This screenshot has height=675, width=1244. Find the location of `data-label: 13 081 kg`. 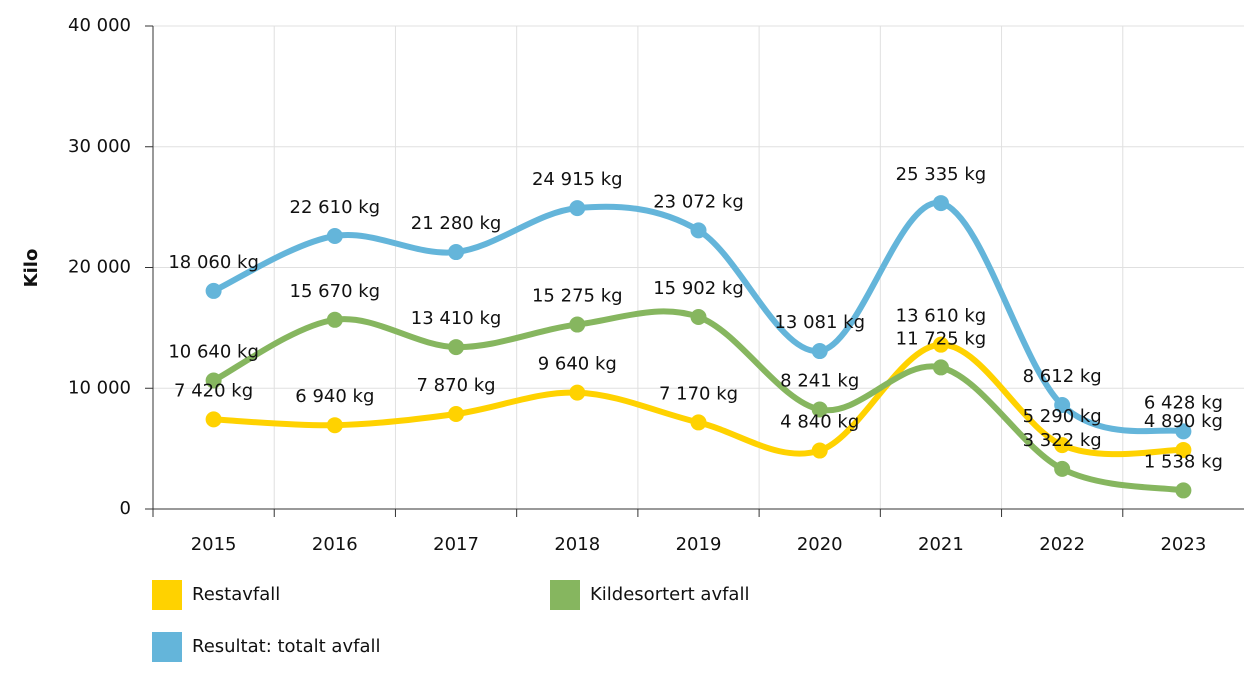

data-label: 13 081 kg is located at coordinates (819, 322).